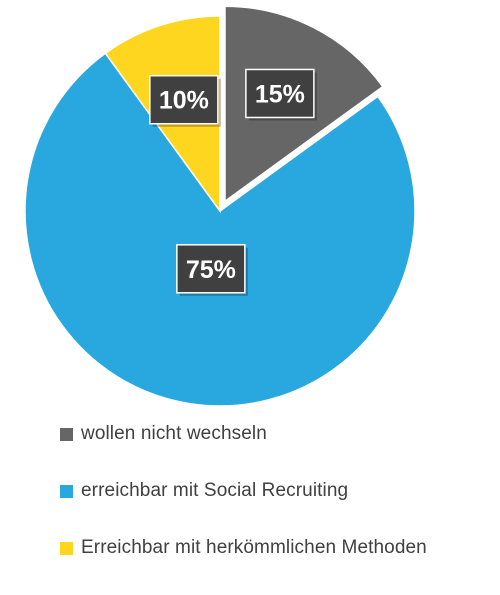 This screenshot has width=500, height=595. What do you see at coordinates (254, 547) in the screenshot?
I see `legend-label: Erreichbar mit herkömmlichen Methoden` at bounding box center [254, 547].